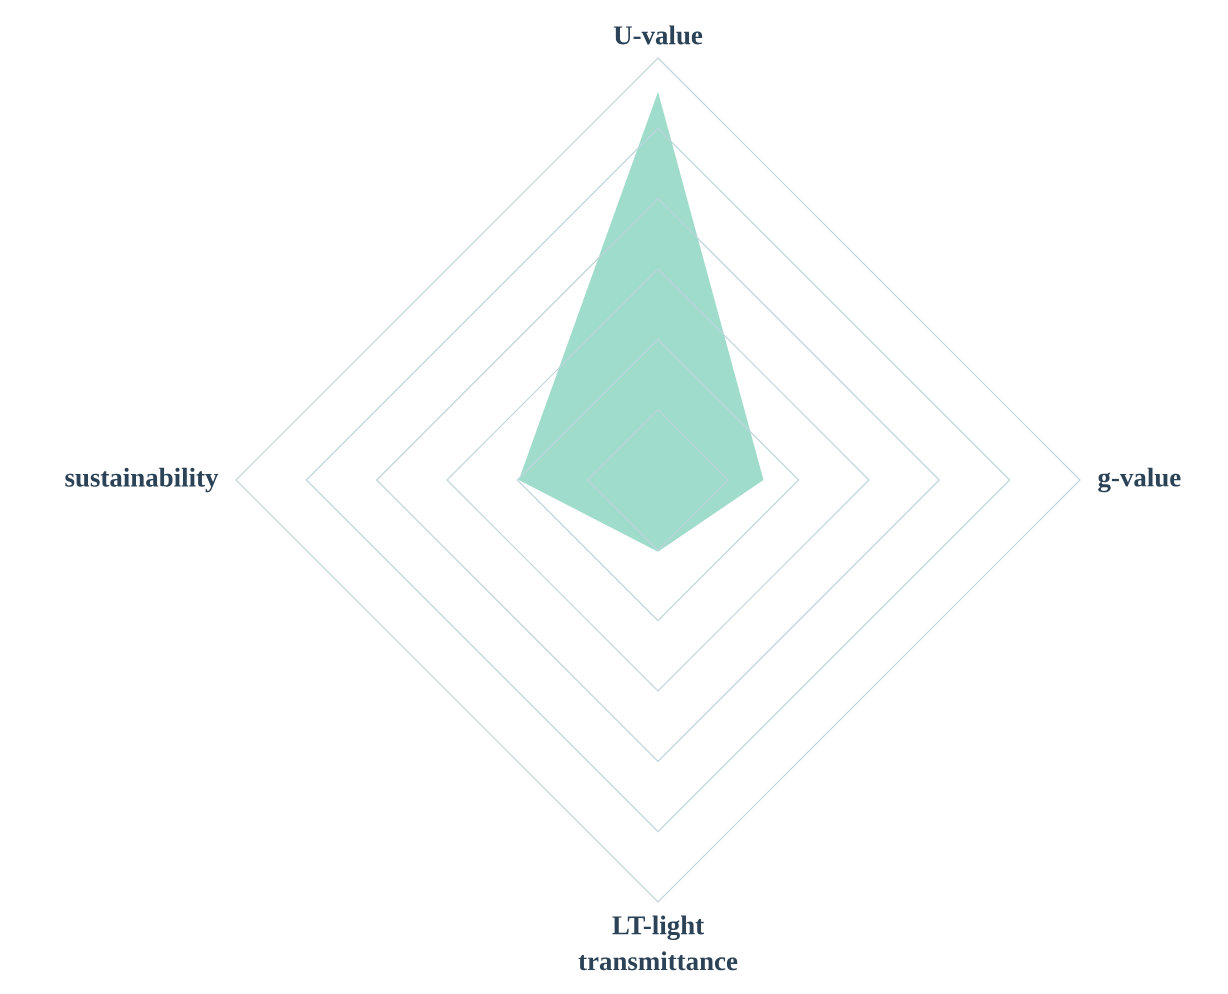 This screenshot has width=1228, height=994. Describe the element at coordinates (658, 943) in the screenshot. I see `spoke-label: LT-light transmittance` at that location.